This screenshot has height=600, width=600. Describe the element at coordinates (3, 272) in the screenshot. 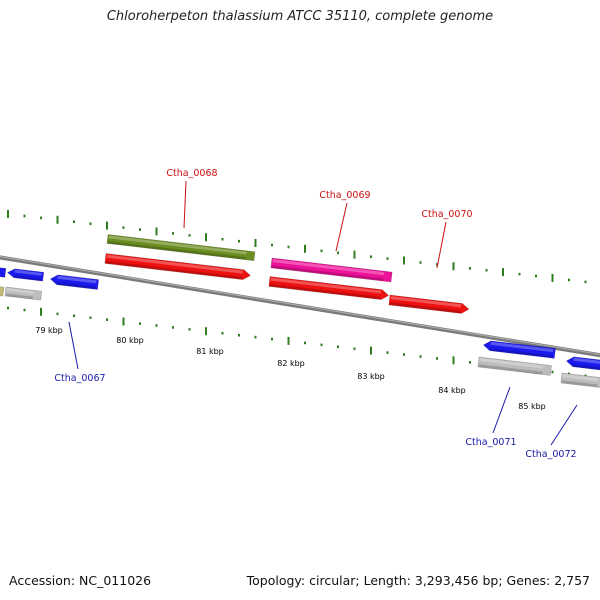

I see `gene-partial-blue` at that location.